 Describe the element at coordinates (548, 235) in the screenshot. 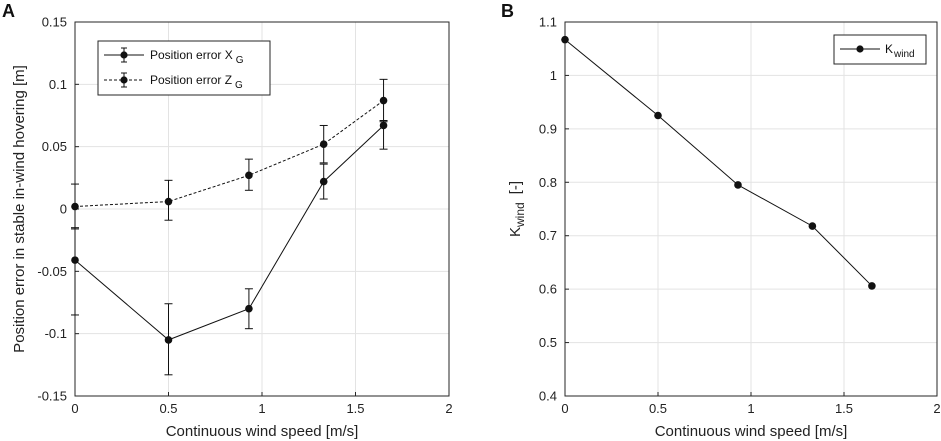

I see `panel-b-y-tick-label: 0.7` at that location.